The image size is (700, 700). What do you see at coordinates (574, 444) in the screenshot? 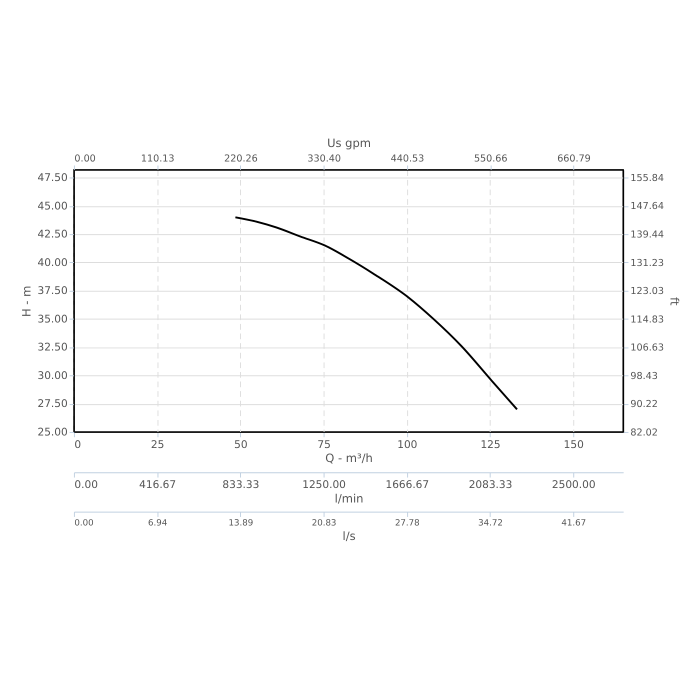
I see `x-tick-label: 150` at bounding box center [574, 444].